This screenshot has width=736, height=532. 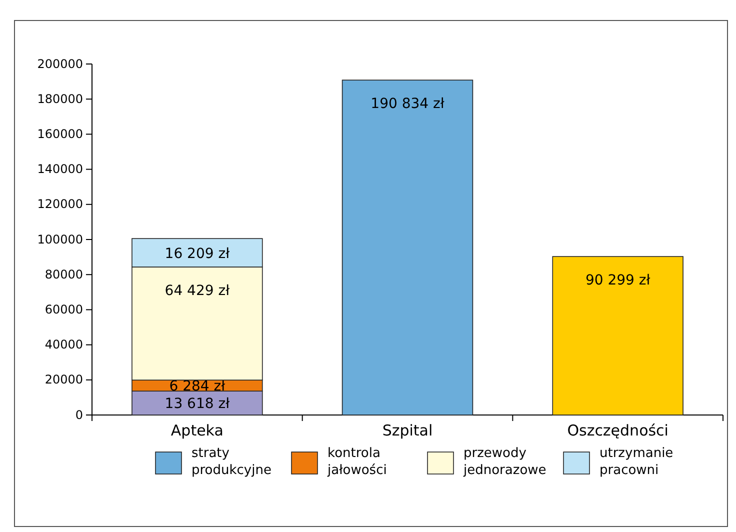 I want to click on y-tick-label: 100000, so click(x=60, y=239).